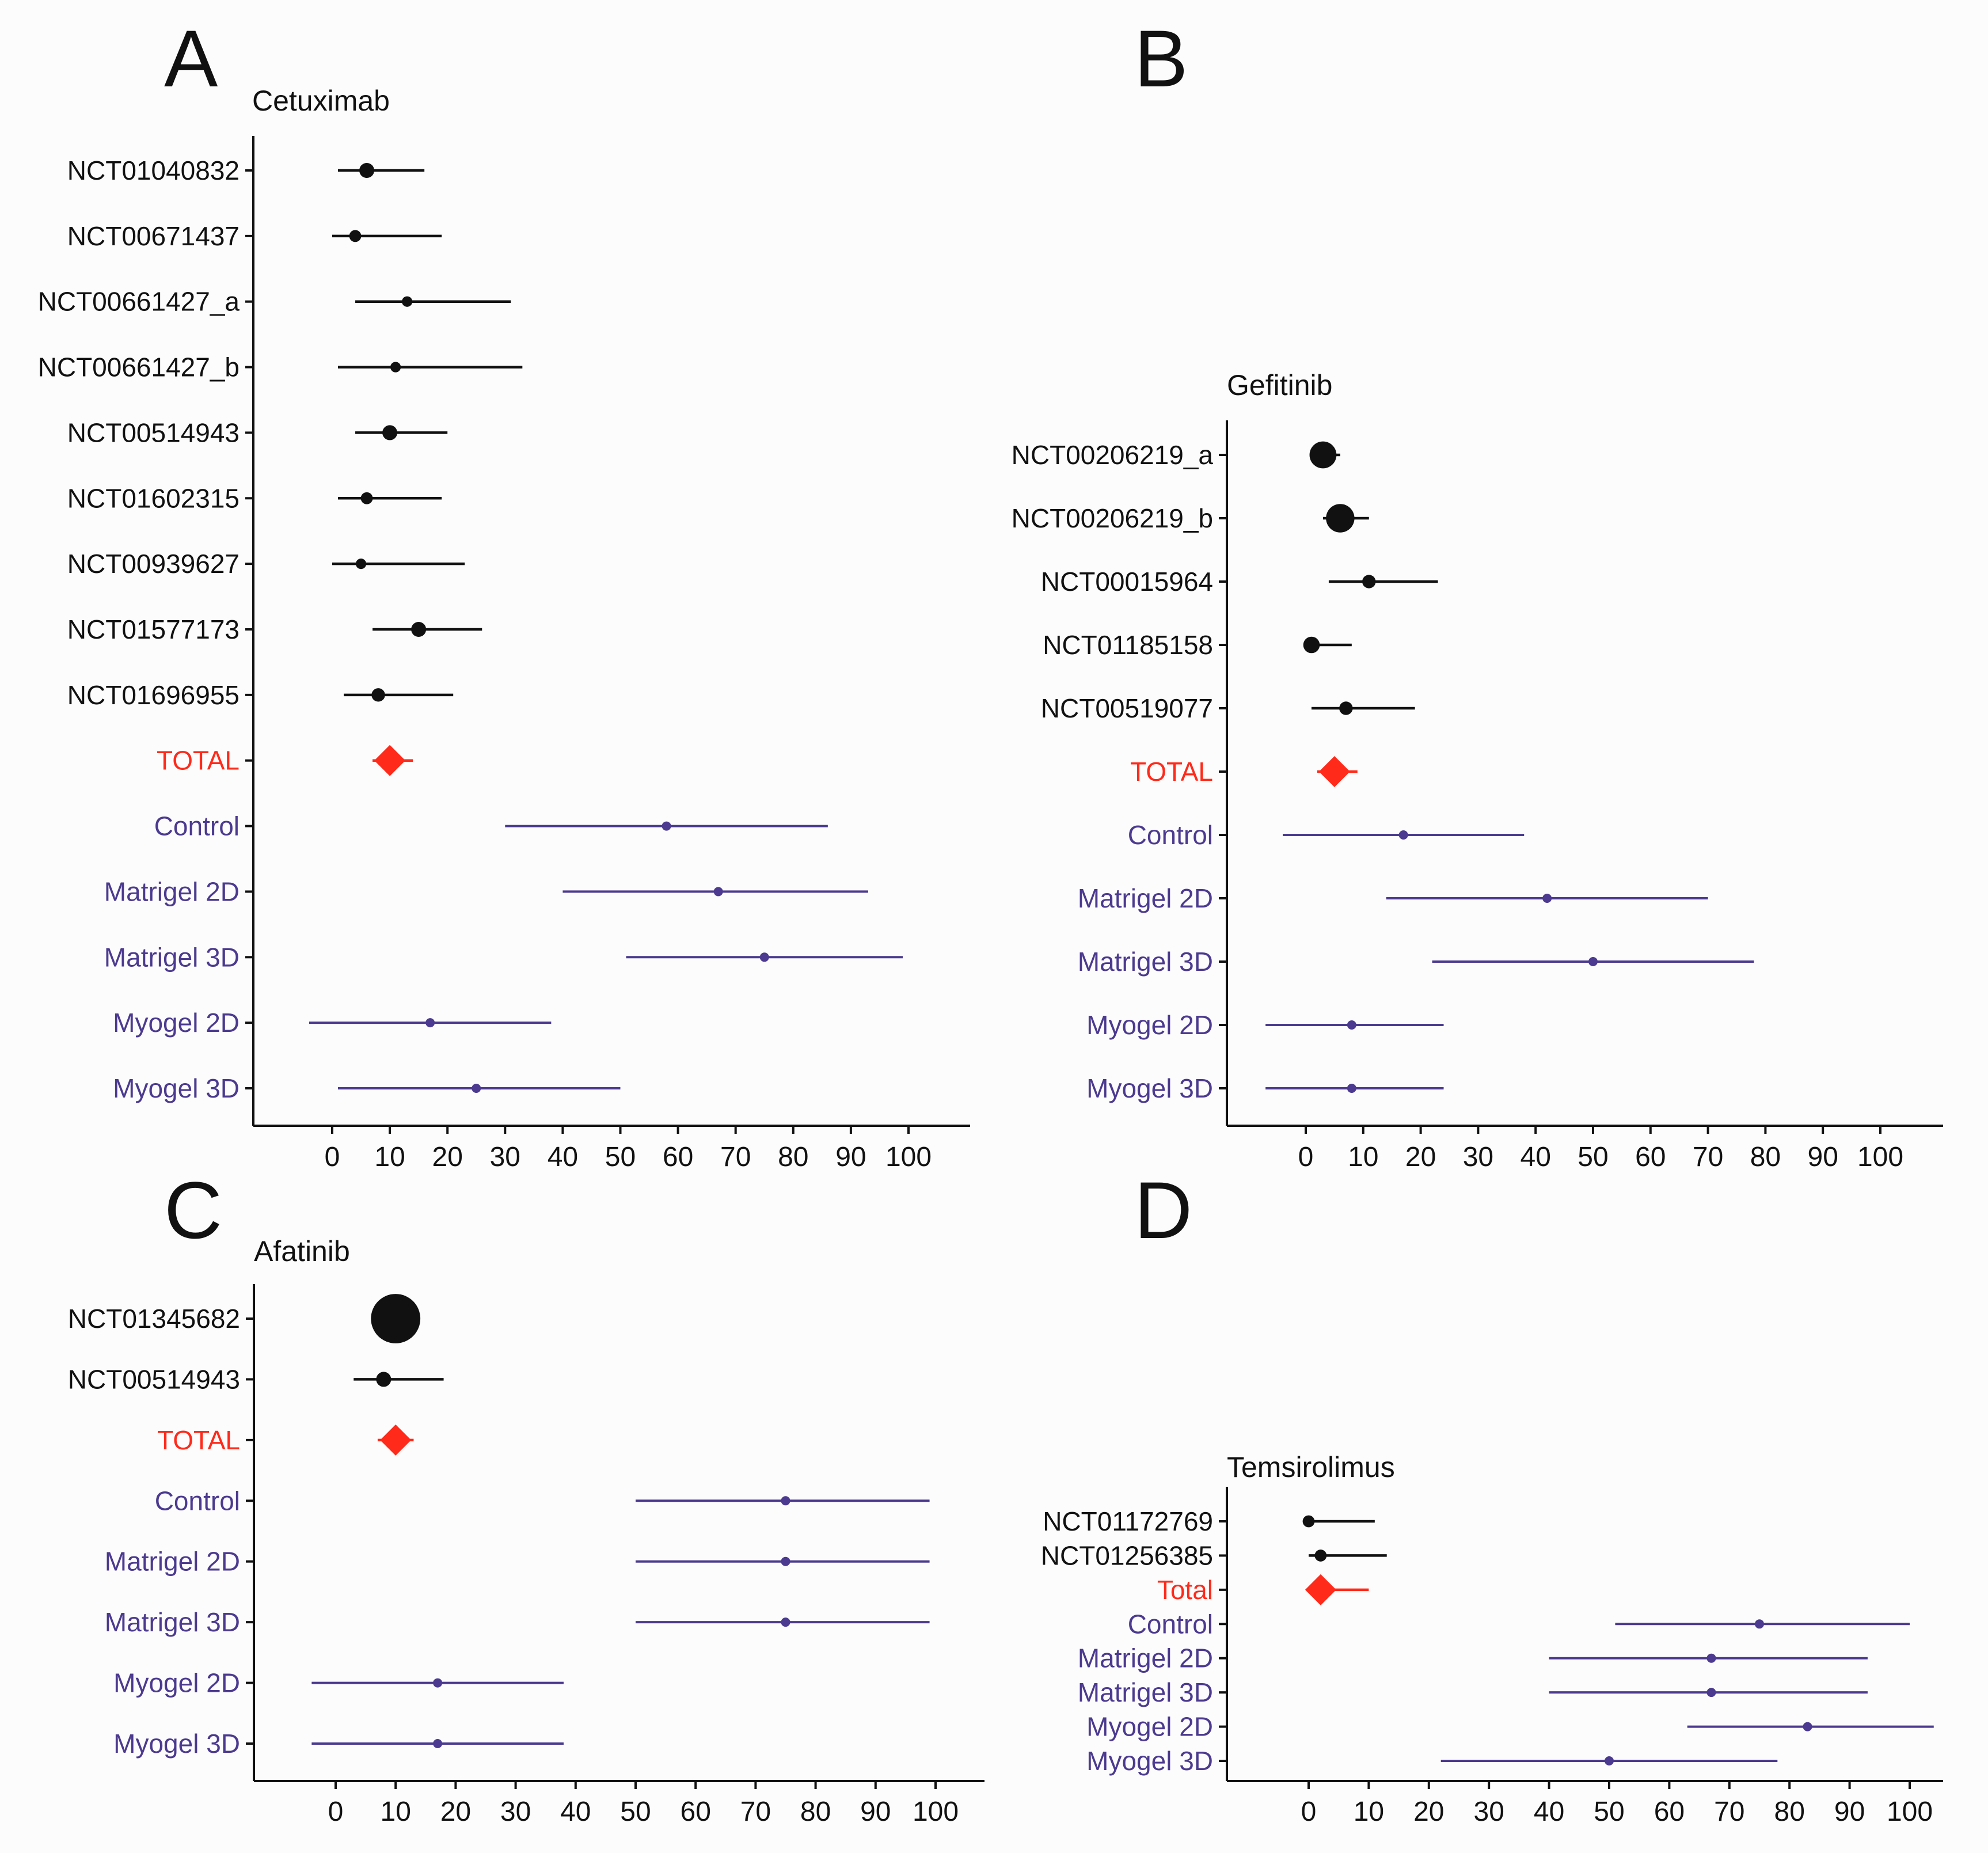 The image size is (1988, 1853). Describe the element at coordinates (505, 1157) in the screenshot. I see `panel-a-x-tick-label: 30` at that location.